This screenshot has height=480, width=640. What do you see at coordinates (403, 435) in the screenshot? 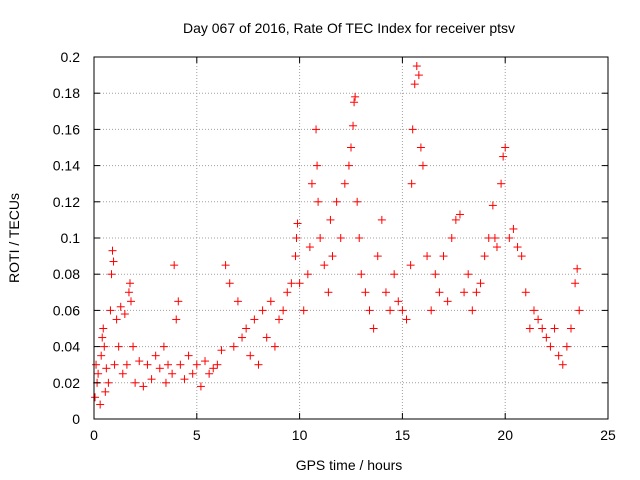
I see `x-tick-label: 15` at bounding box center [403, 435].